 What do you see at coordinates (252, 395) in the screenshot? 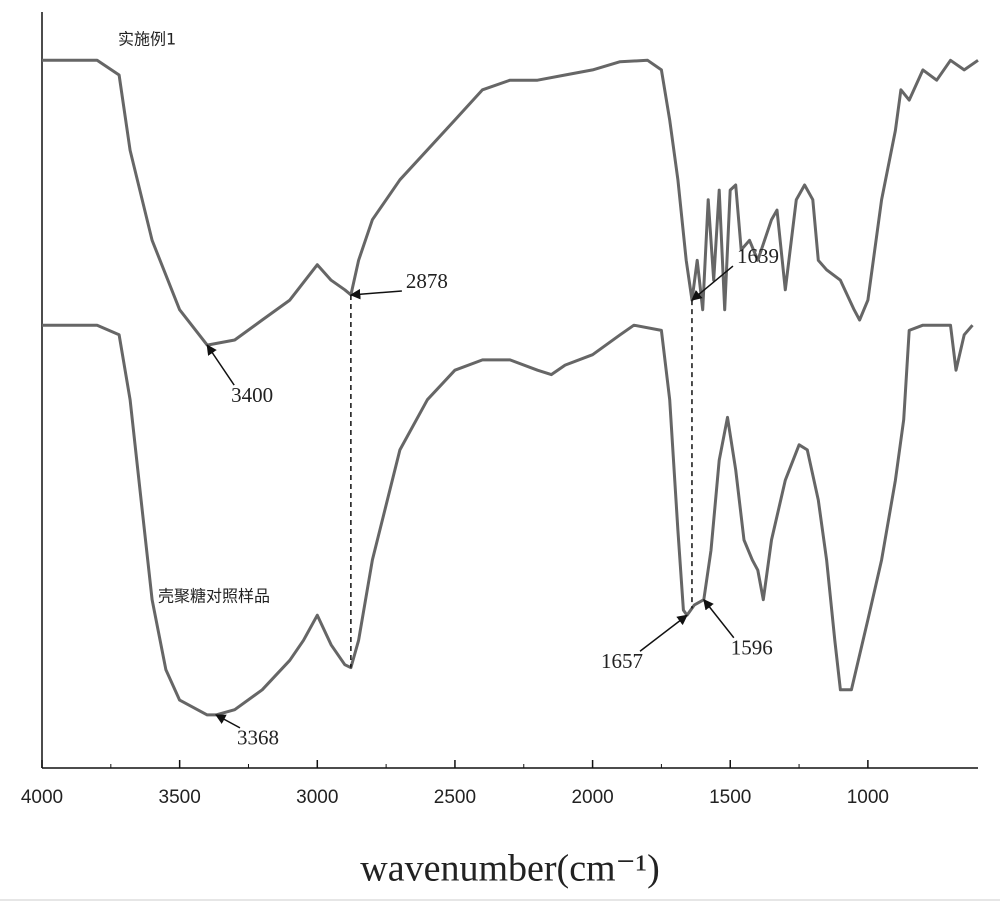
I see `peak-label: 3400` at bounding box center [252, 395].